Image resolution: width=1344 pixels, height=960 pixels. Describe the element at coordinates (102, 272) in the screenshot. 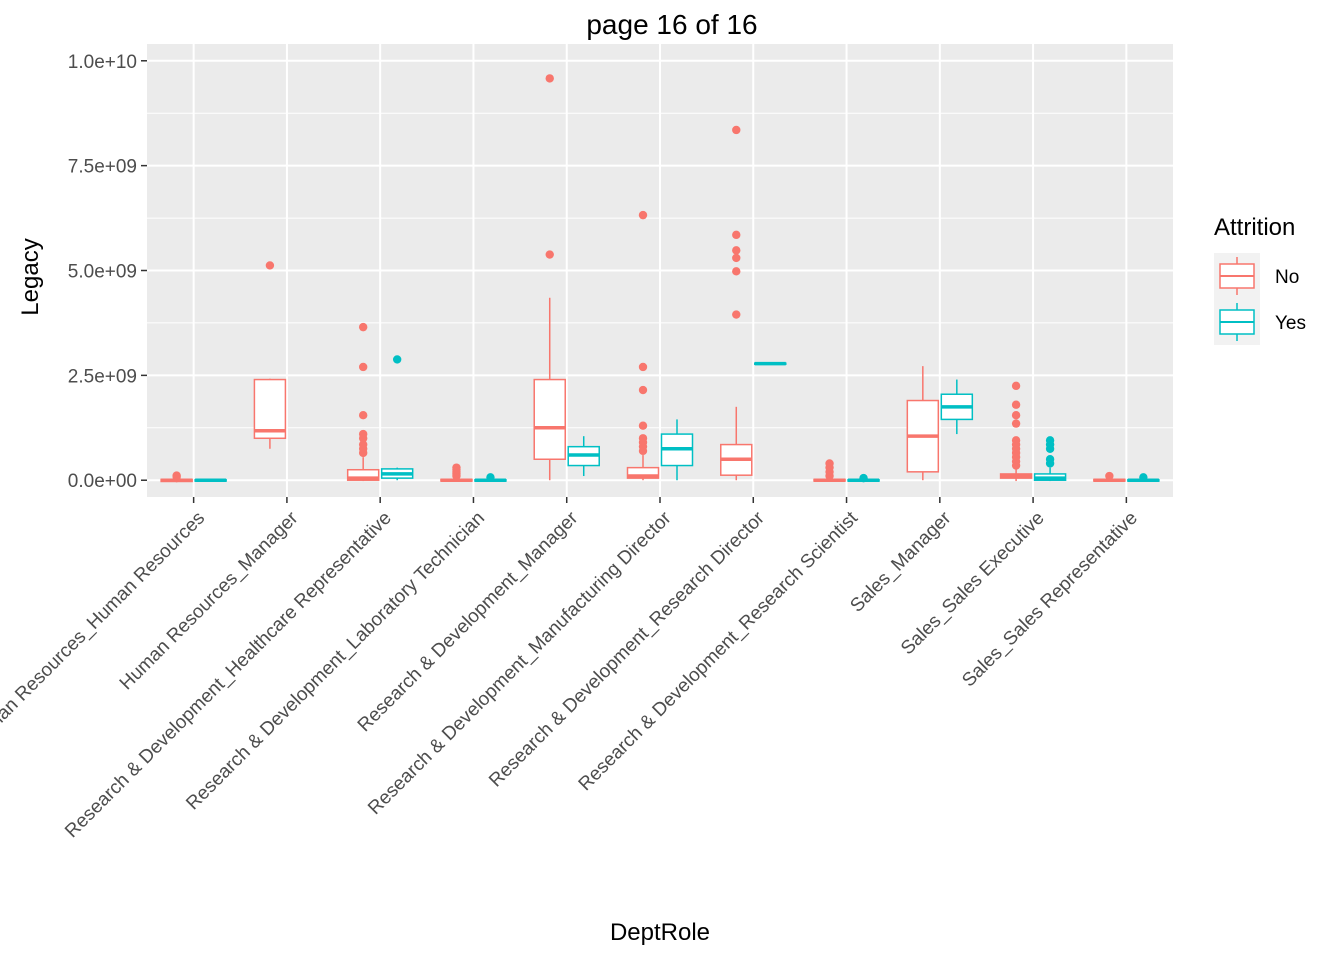

I see `y-tick-label: 5.0e+09` at that location.